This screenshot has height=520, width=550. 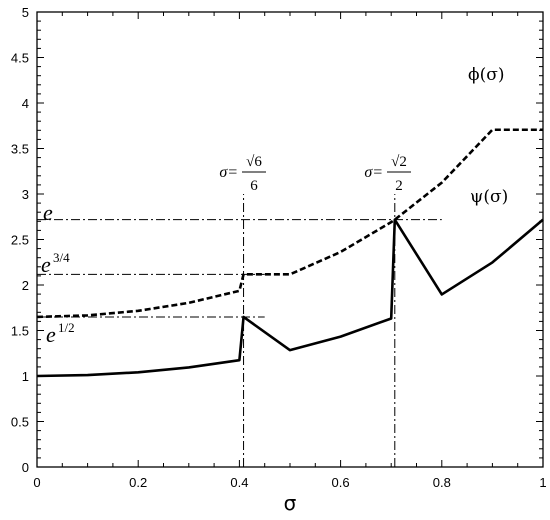 What do you see at coordinates (51, 334) in the screenshot?
I see `e-label-2: e` at bounding box center [51, 334].